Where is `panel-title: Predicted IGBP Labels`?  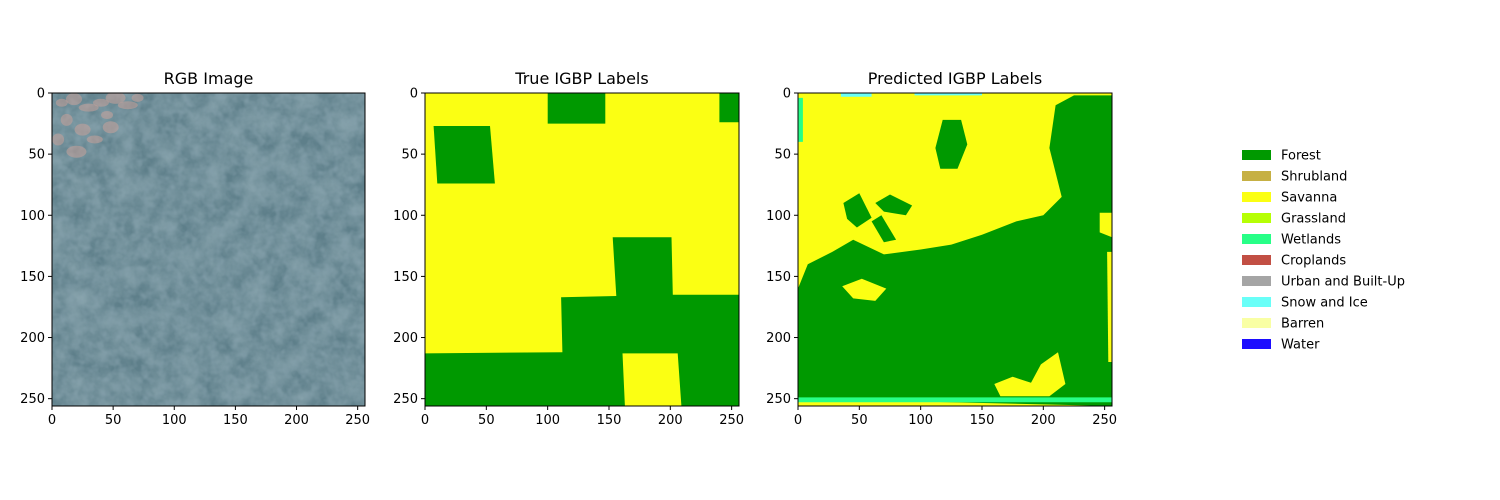
panel-title: Predicted IGBP Labels is located at coordinates (955, 78).